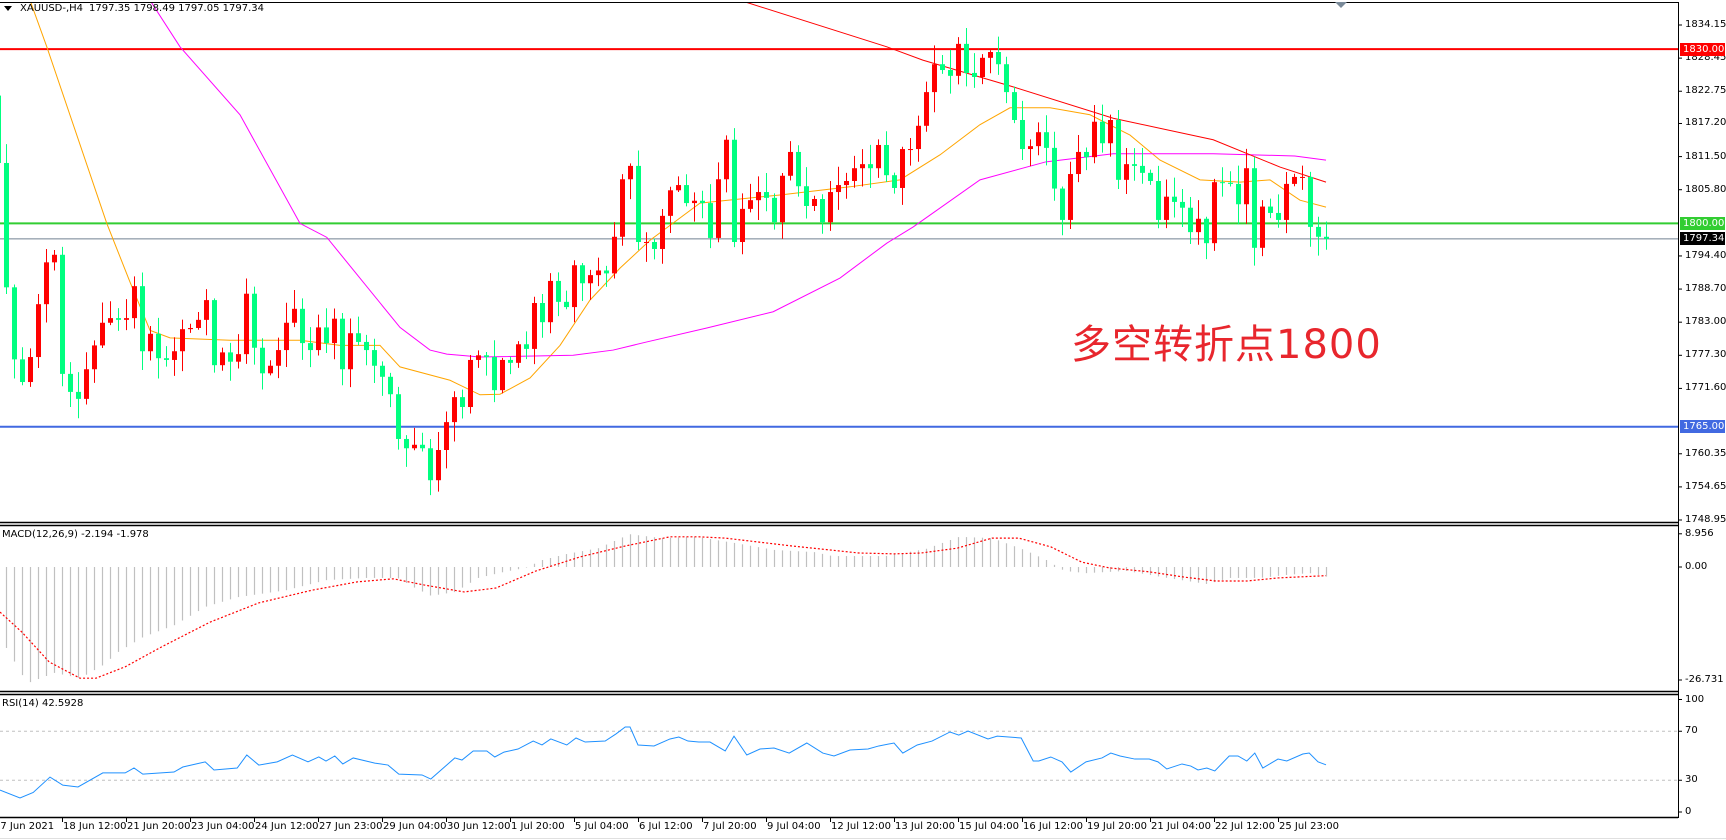  Describe the element at coordinates (730, 826) in the screenshot. I see `time-axis-label: 7 Jul 20:00` at that location.